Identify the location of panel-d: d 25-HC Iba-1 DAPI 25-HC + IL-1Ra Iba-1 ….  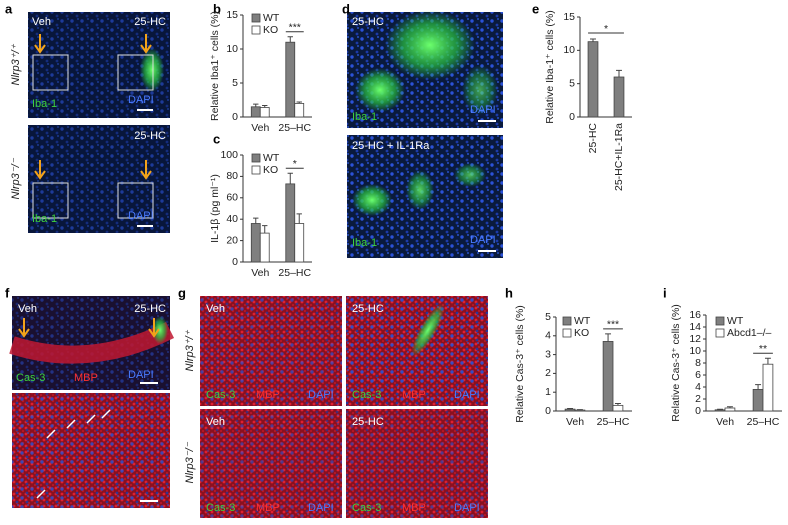
(422, 129).